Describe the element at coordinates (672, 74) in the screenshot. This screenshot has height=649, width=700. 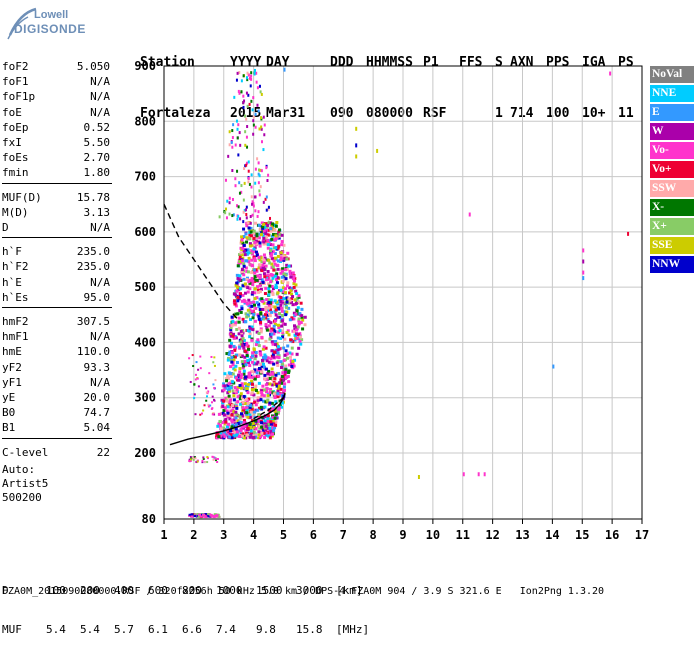
I see `legend-item-noval: NoVal` at that location.